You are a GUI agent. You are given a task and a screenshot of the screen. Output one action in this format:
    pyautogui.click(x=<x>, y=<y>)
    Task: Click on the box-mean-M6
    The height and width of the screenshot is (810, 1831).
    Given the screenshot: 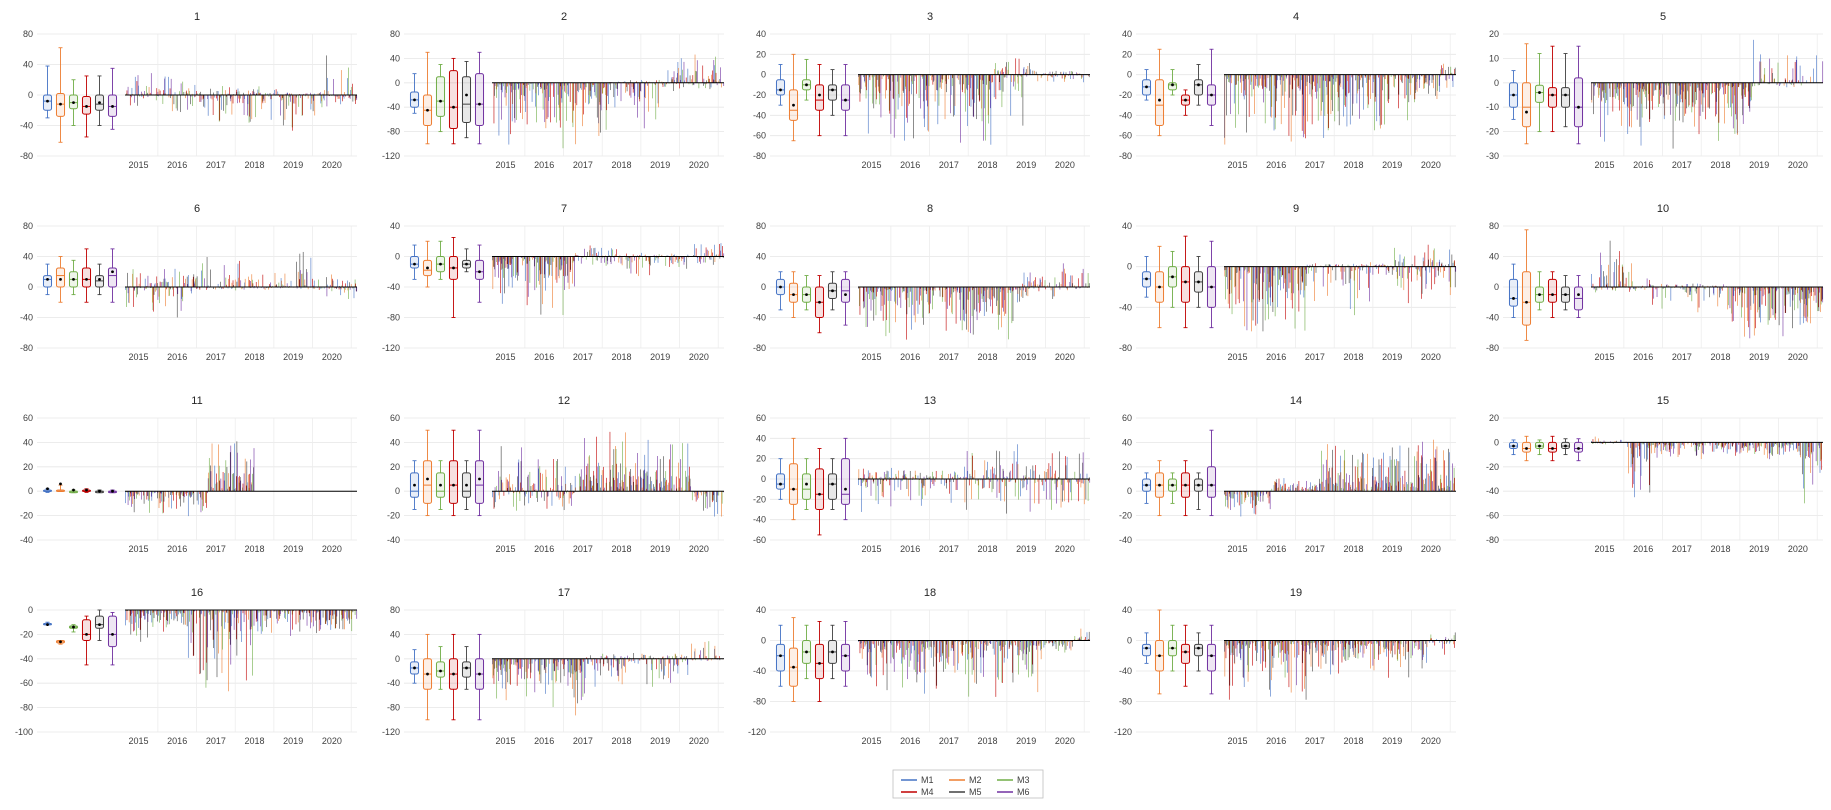 What is the action you would take?
    pyautogui.click(x=1578, y=107)
    